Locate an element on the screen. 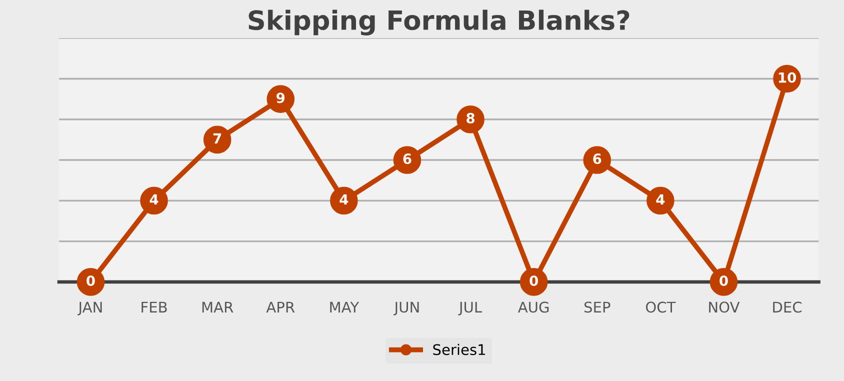 This screenshot has height=381, width=844. point is located at coordinates (217, 140).